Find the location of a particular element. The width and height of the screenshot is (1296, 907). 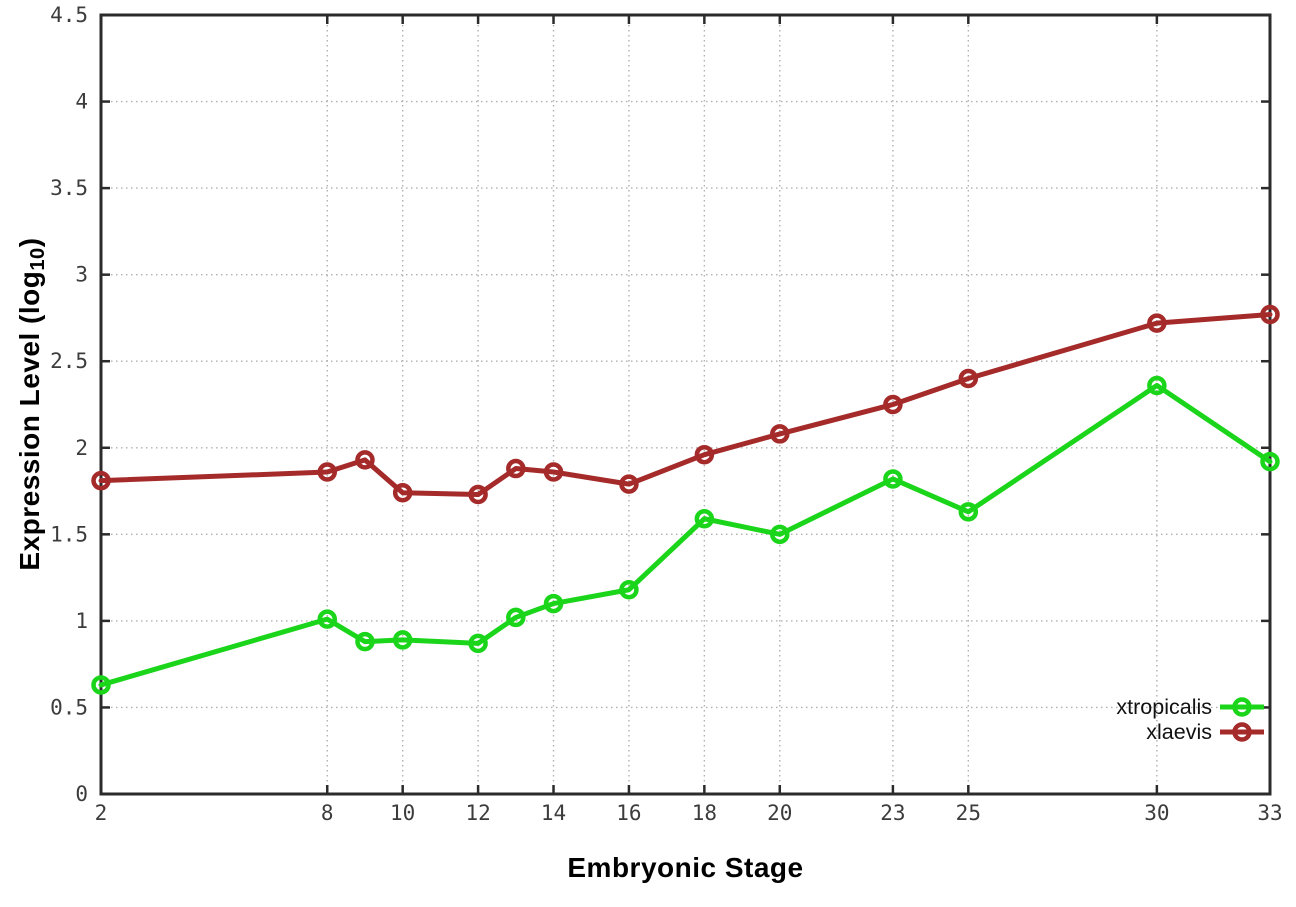

x-tick-label: 23 is located at coordinates (892, 813).